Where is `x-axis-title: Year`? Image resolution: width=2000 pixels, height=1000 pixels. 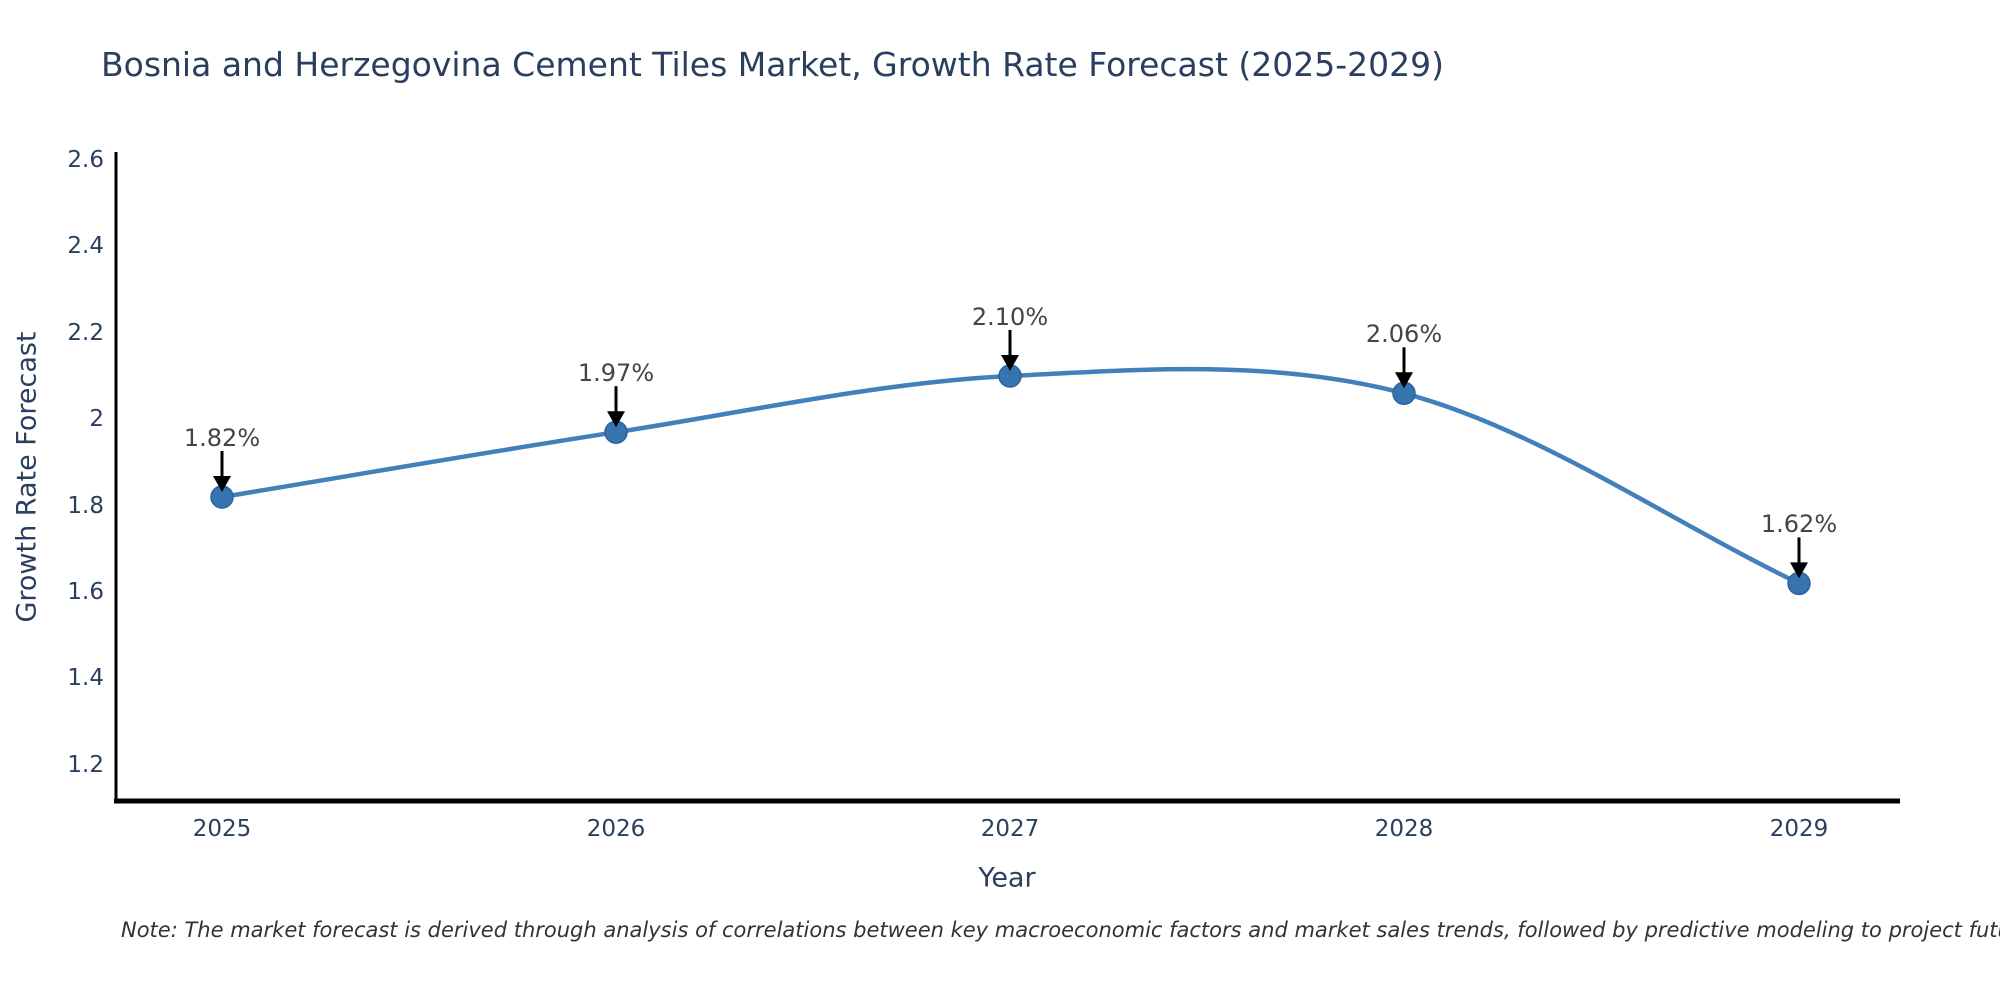
x-axis-title: Year is located at coordinates (1006, 878).